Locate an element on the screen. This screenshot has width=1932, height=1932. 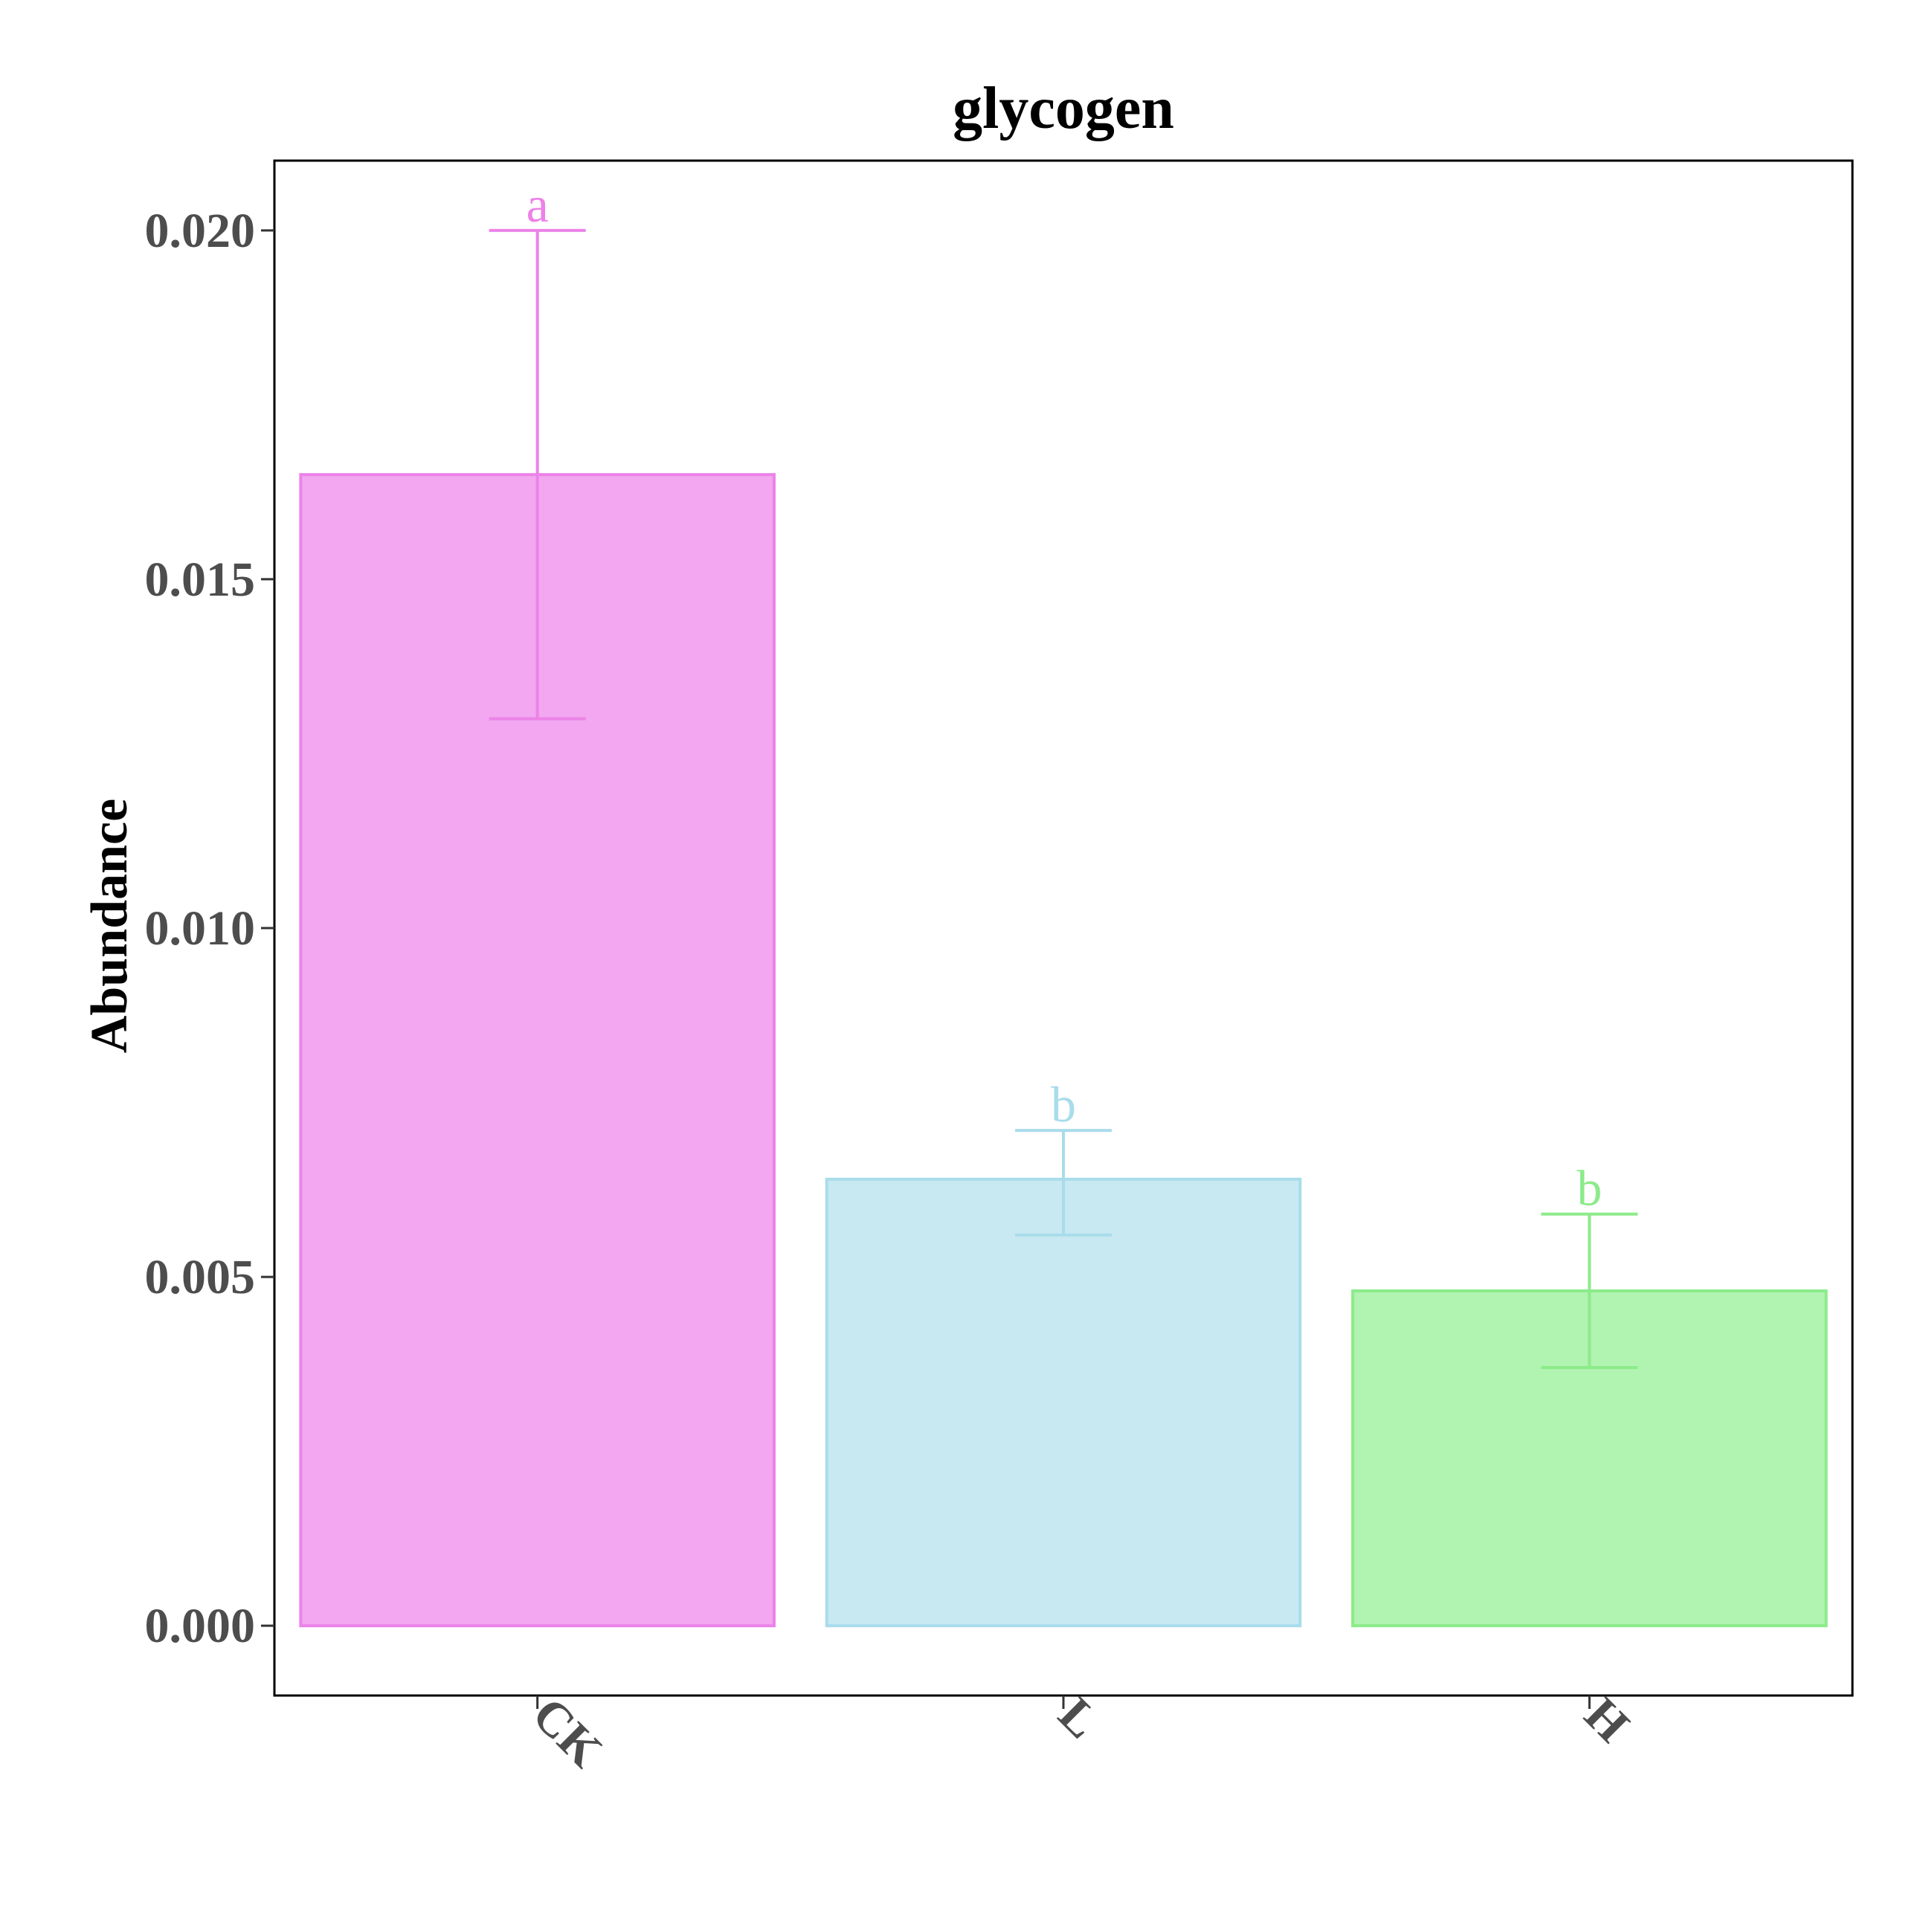
y-axis-label: Abundance is located at coordinates (109, 926).